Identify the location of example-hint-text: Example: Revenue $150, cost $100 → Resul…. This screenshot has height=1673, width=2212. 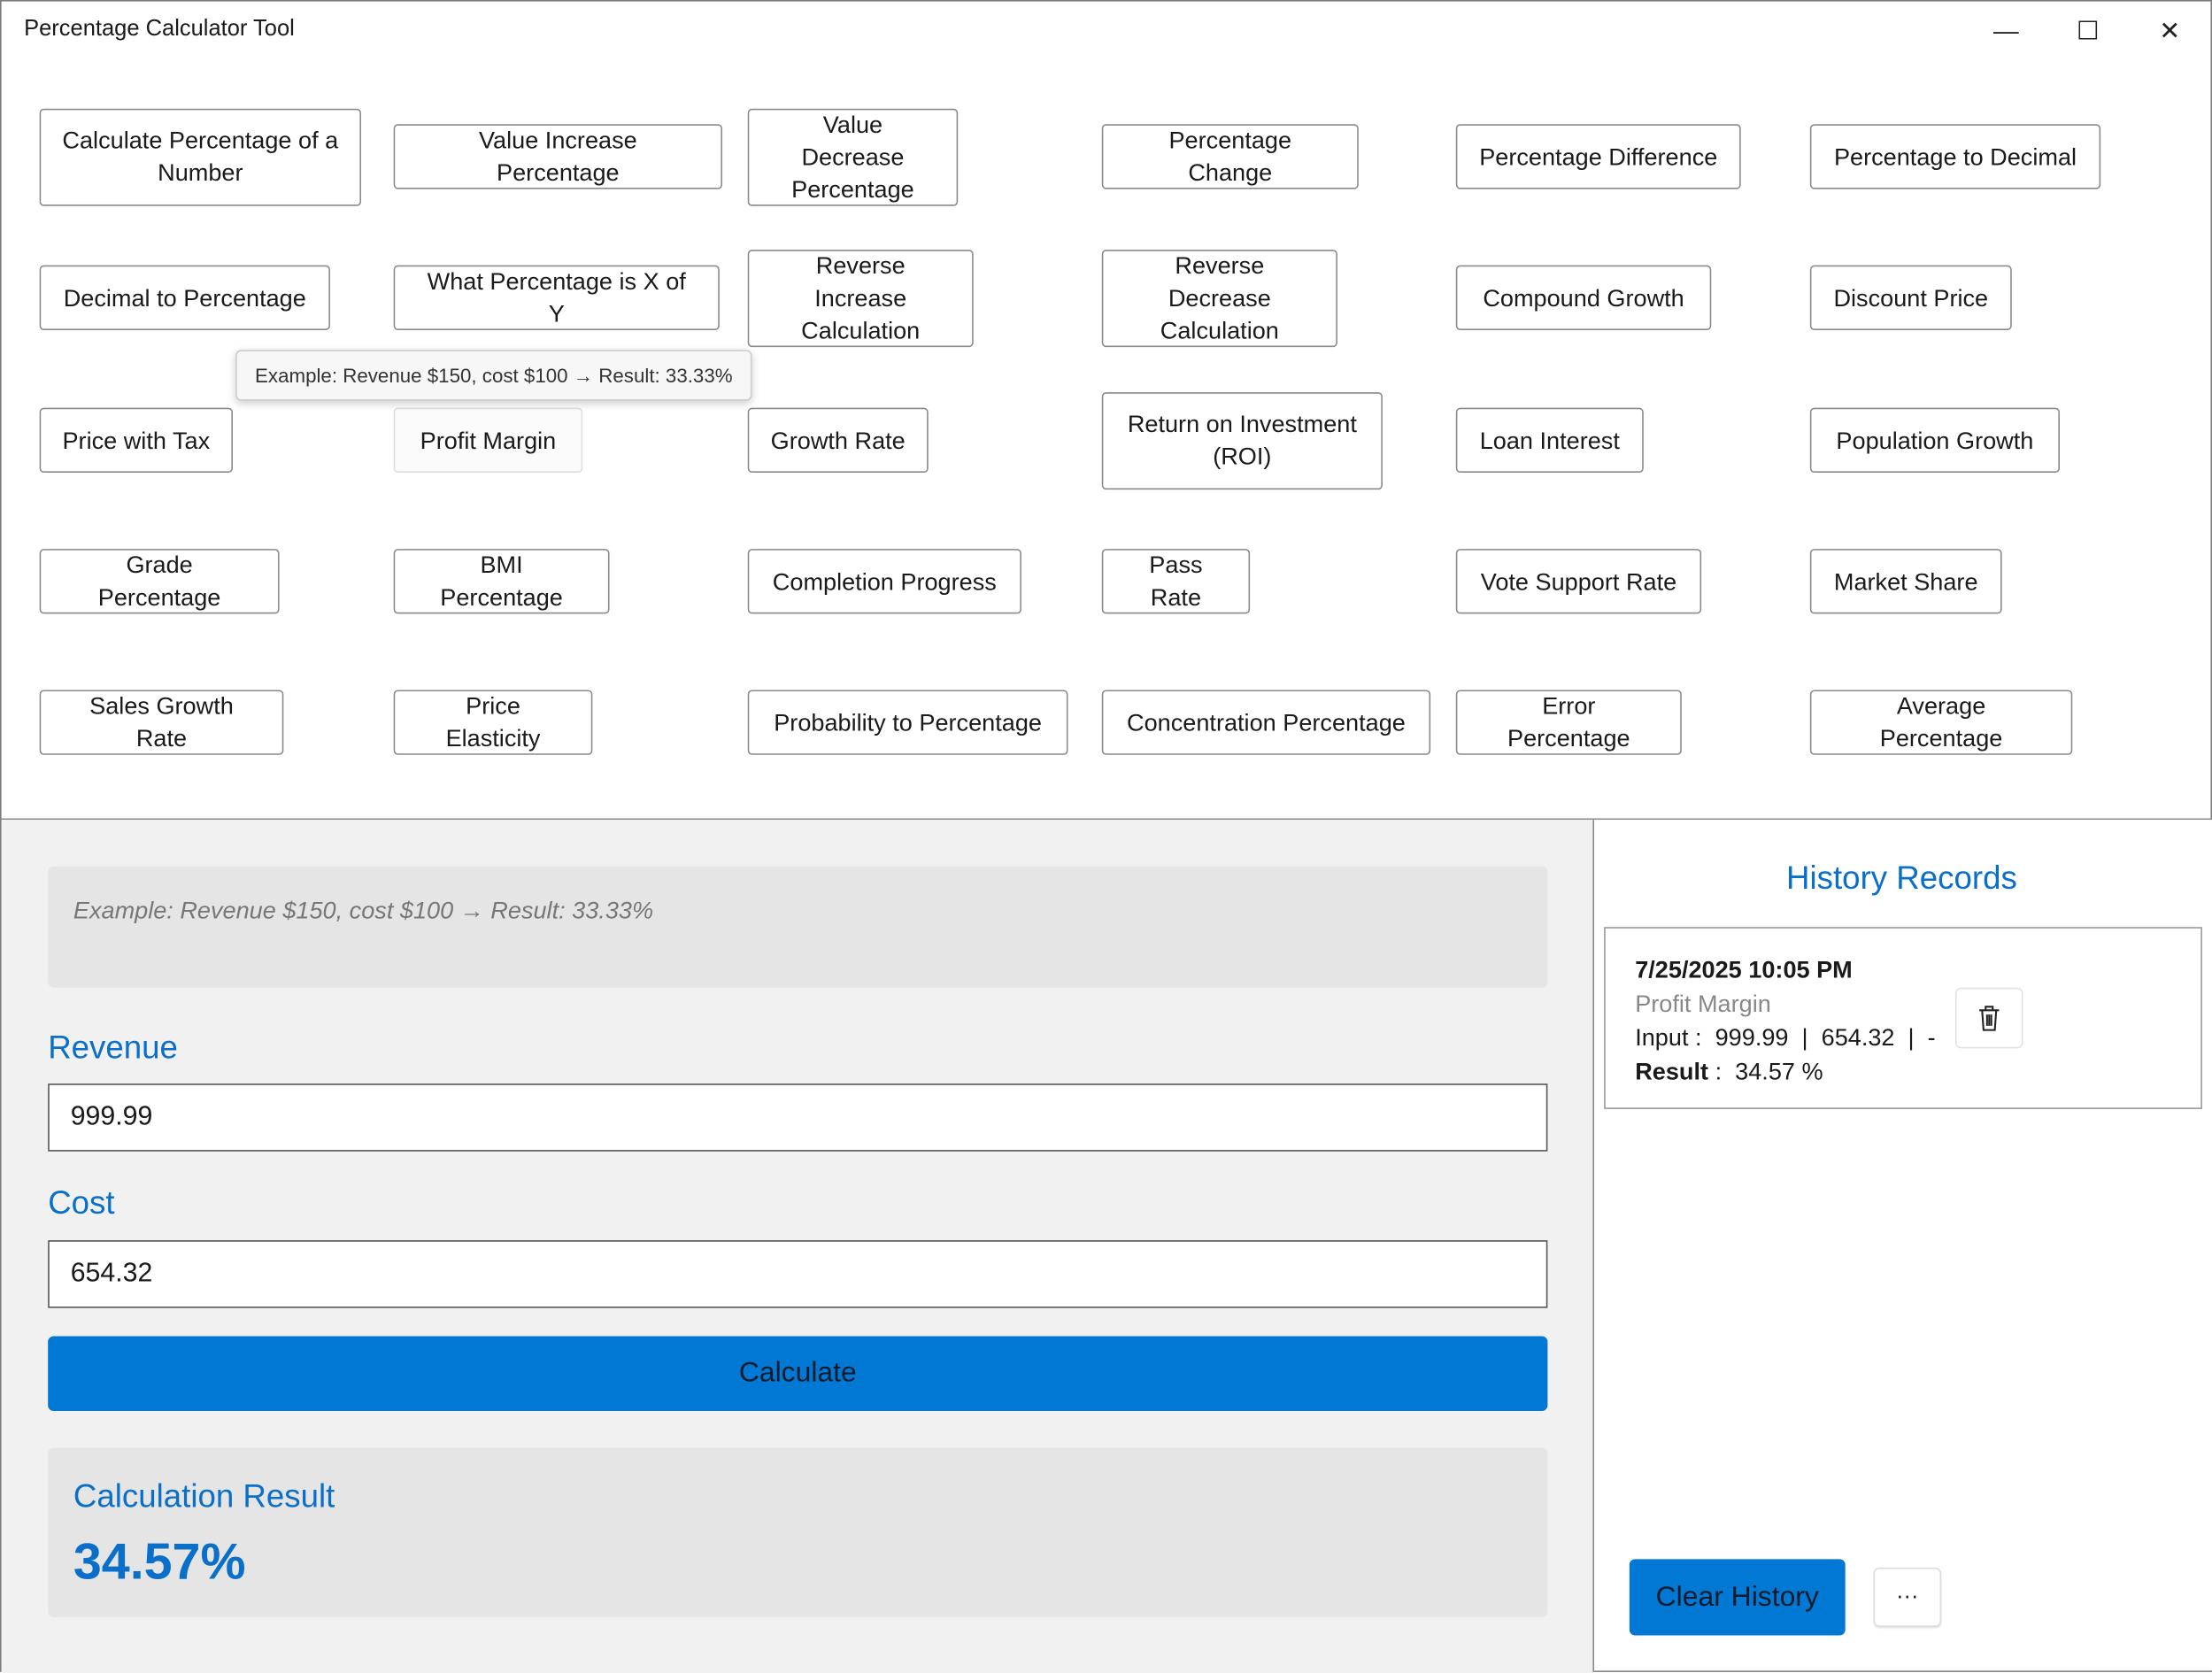
(363, 911).